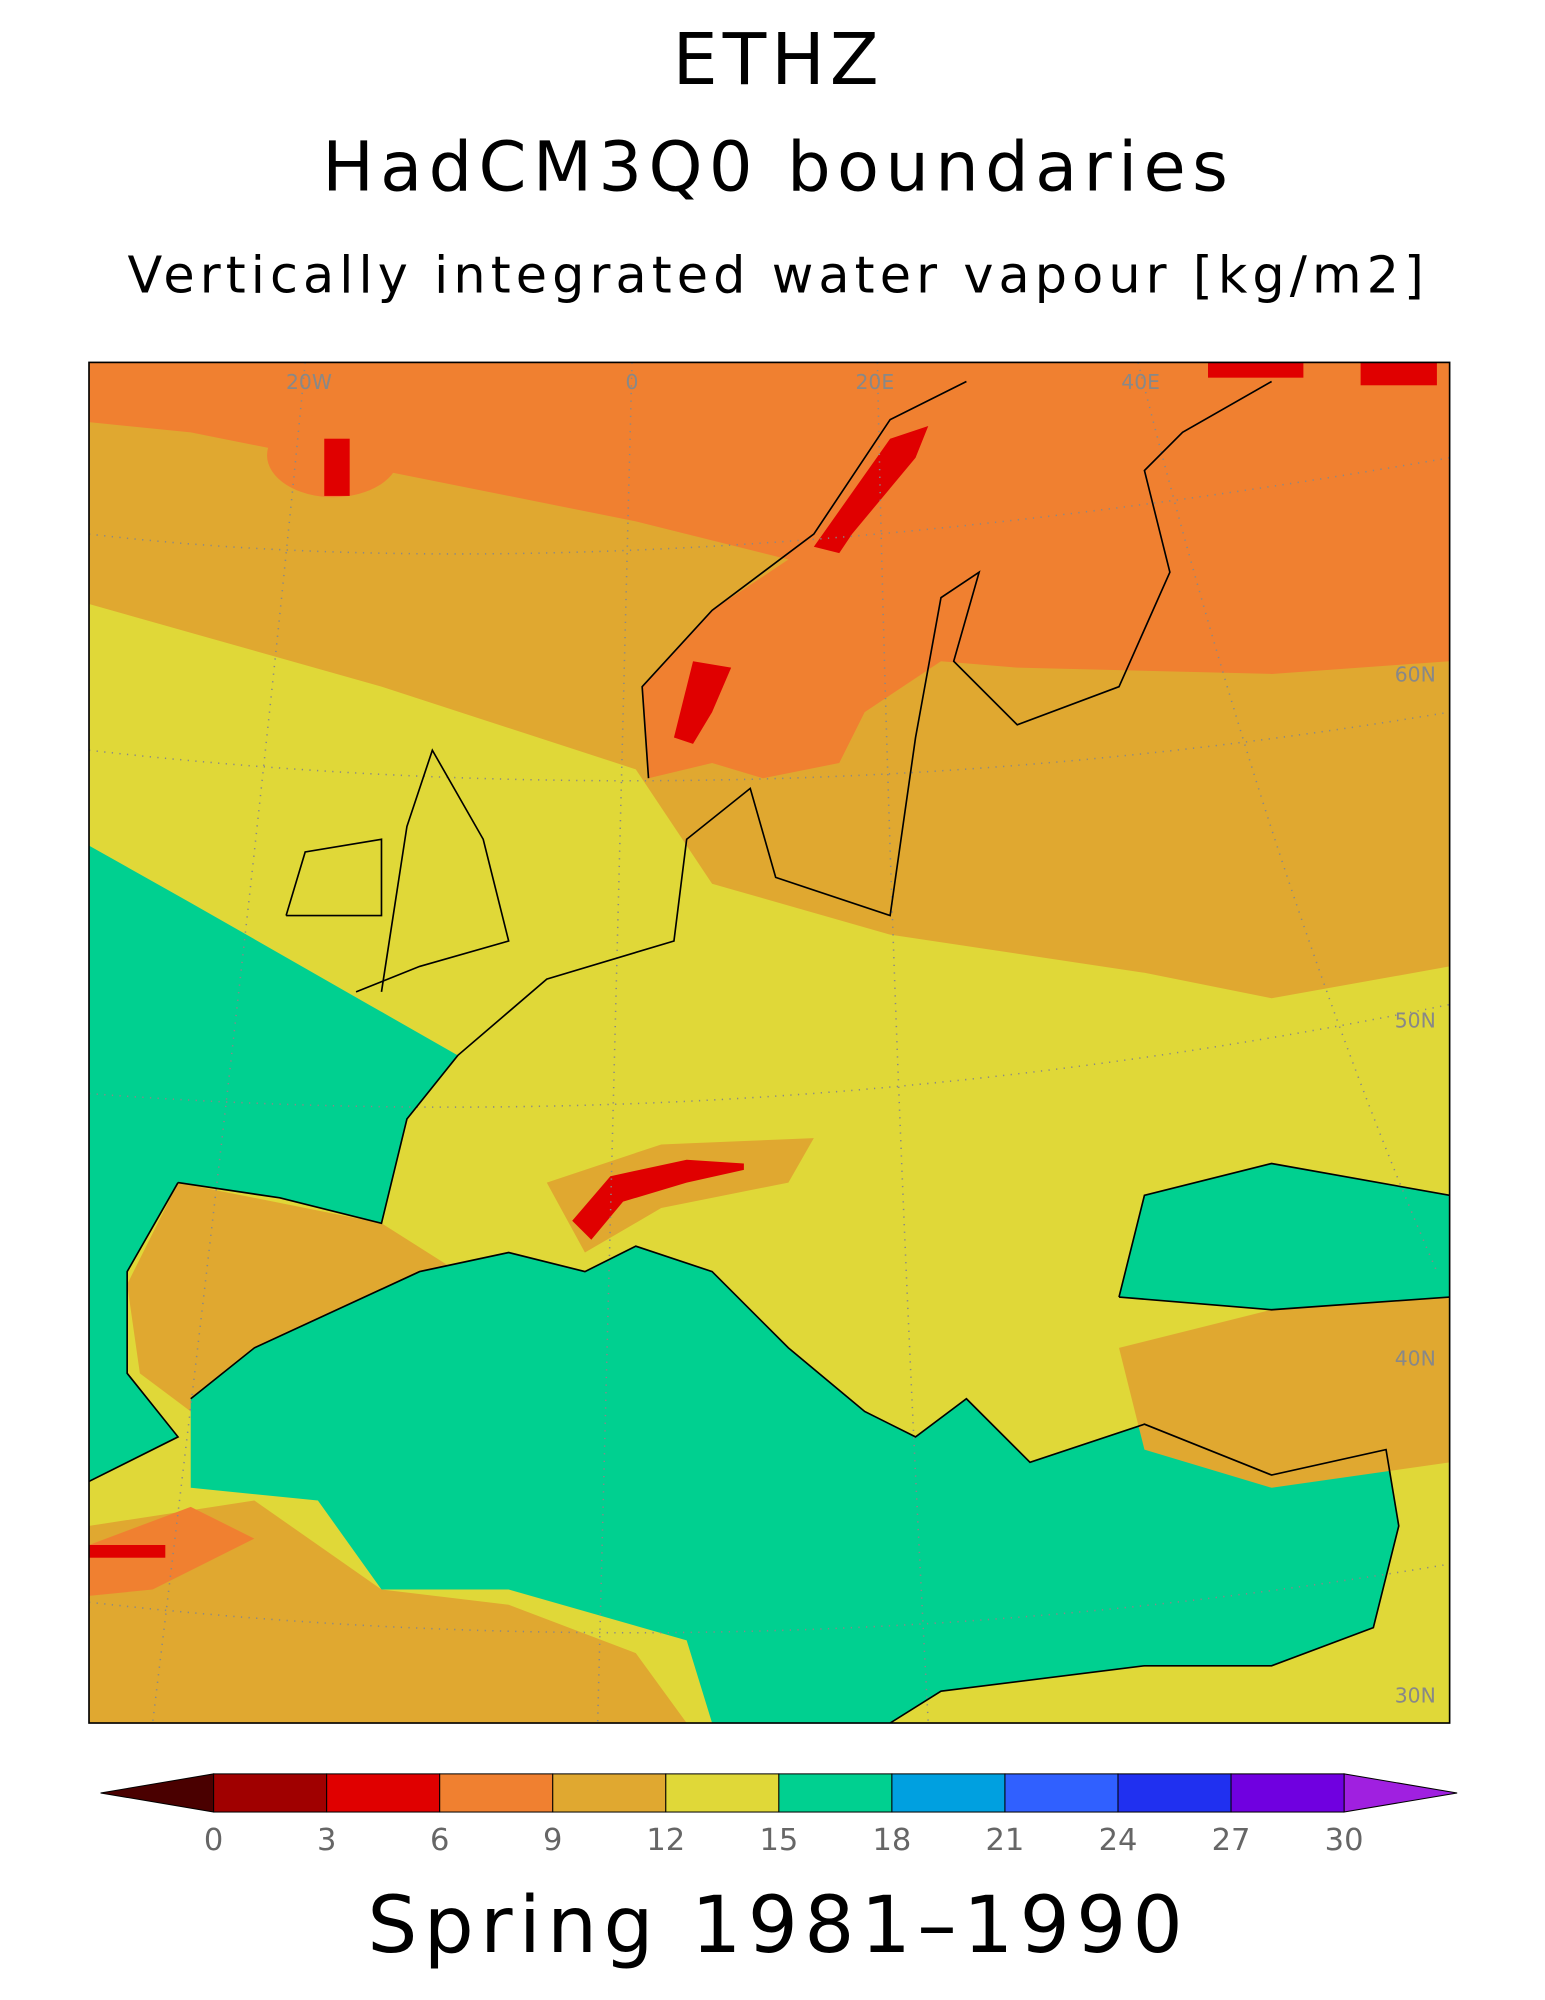  I want to click on colorbar-tick-label: 0, so click(213, 1840).